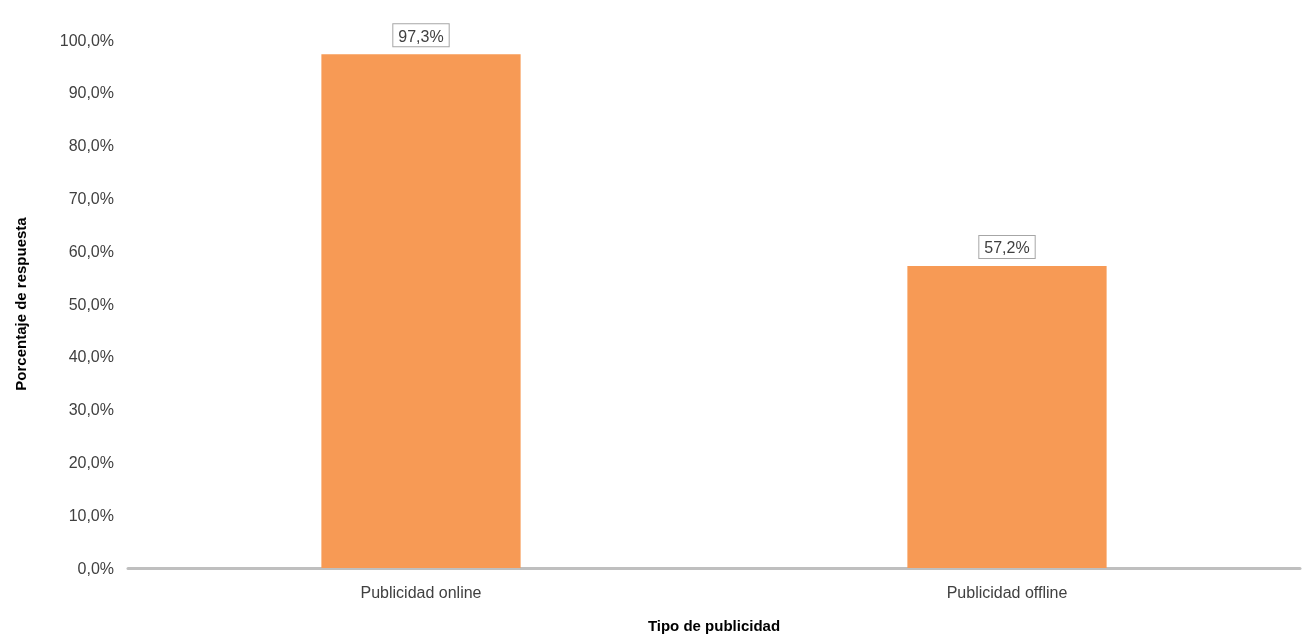  What do you see at coordinates (86, 40) in the screenshot?
I see `y-tick-label: 100,0%` at bounding box center [86, 40].